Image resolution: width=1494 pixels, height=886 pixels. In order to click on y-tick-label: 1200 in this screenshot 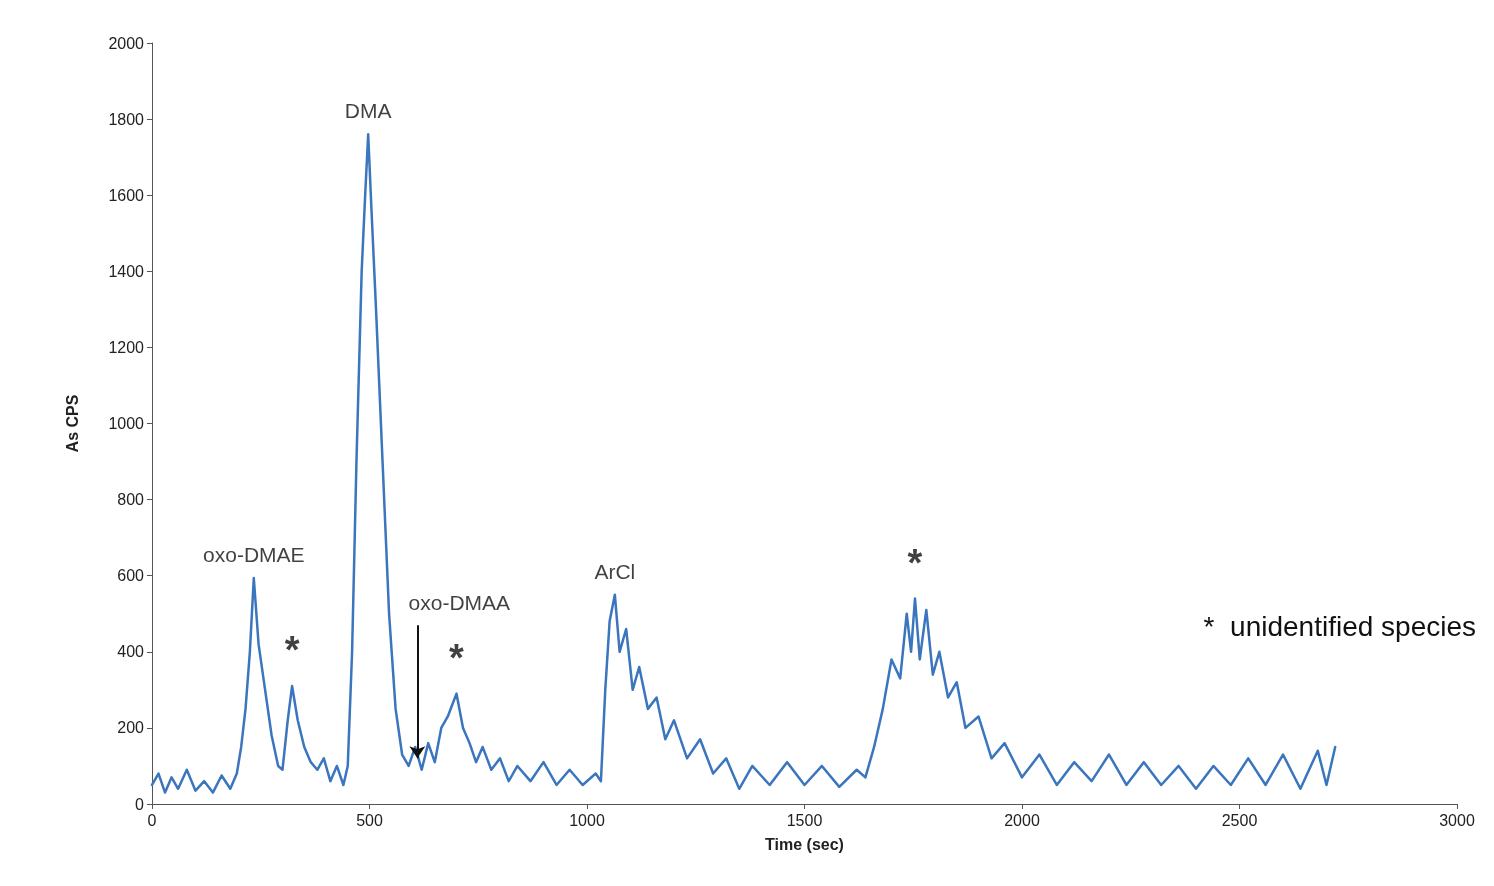, I will do `click(126, 347)`.